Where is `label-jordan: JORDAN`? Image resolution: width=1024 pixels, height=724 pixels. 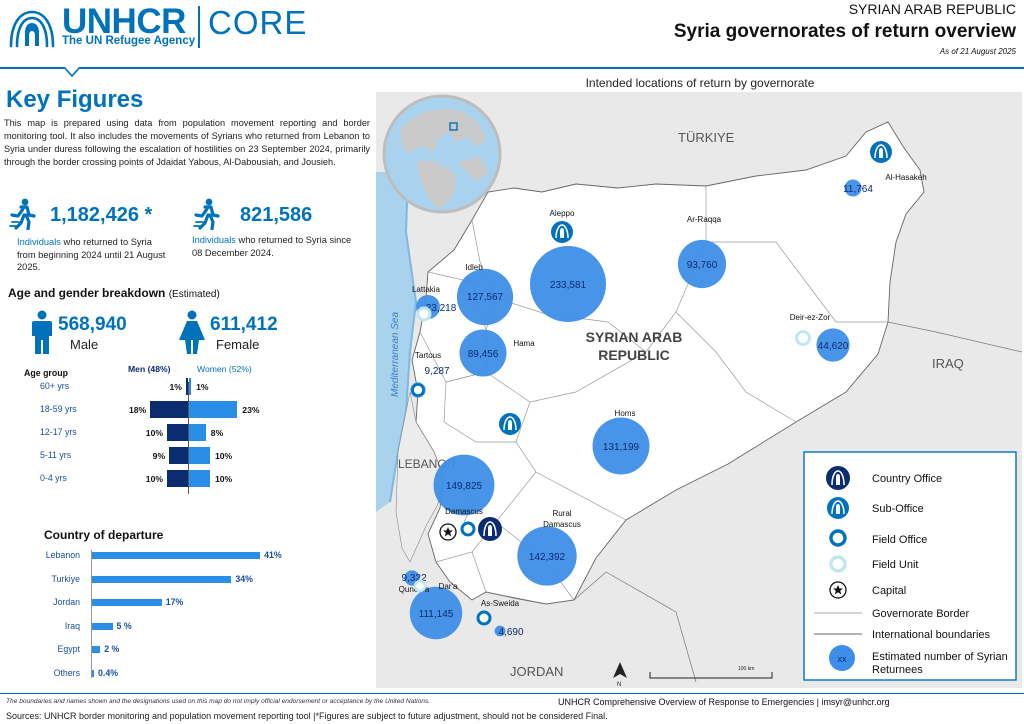 label-jordan: JORDAN is located at coordinates (536, 671).